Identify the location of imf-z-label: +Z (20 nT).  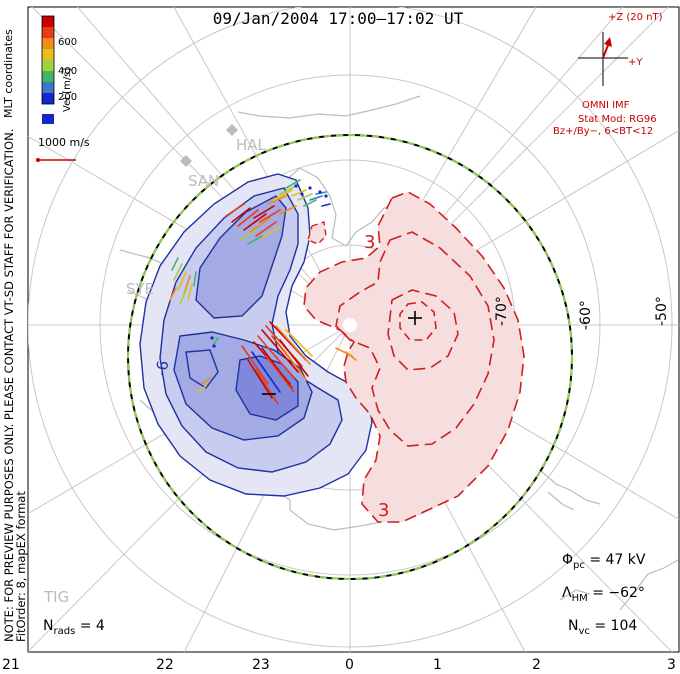
(635, 17).